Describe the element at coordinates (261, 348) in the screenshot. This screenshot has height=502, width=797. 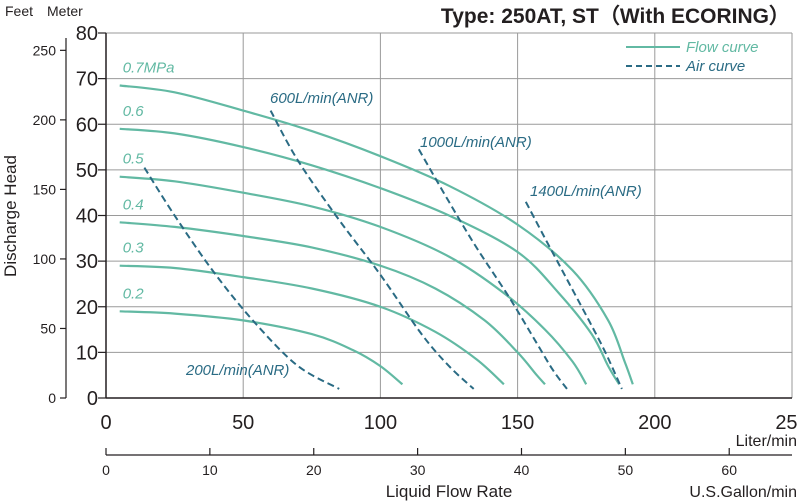
I see `flow-curve-0.2` at that location.